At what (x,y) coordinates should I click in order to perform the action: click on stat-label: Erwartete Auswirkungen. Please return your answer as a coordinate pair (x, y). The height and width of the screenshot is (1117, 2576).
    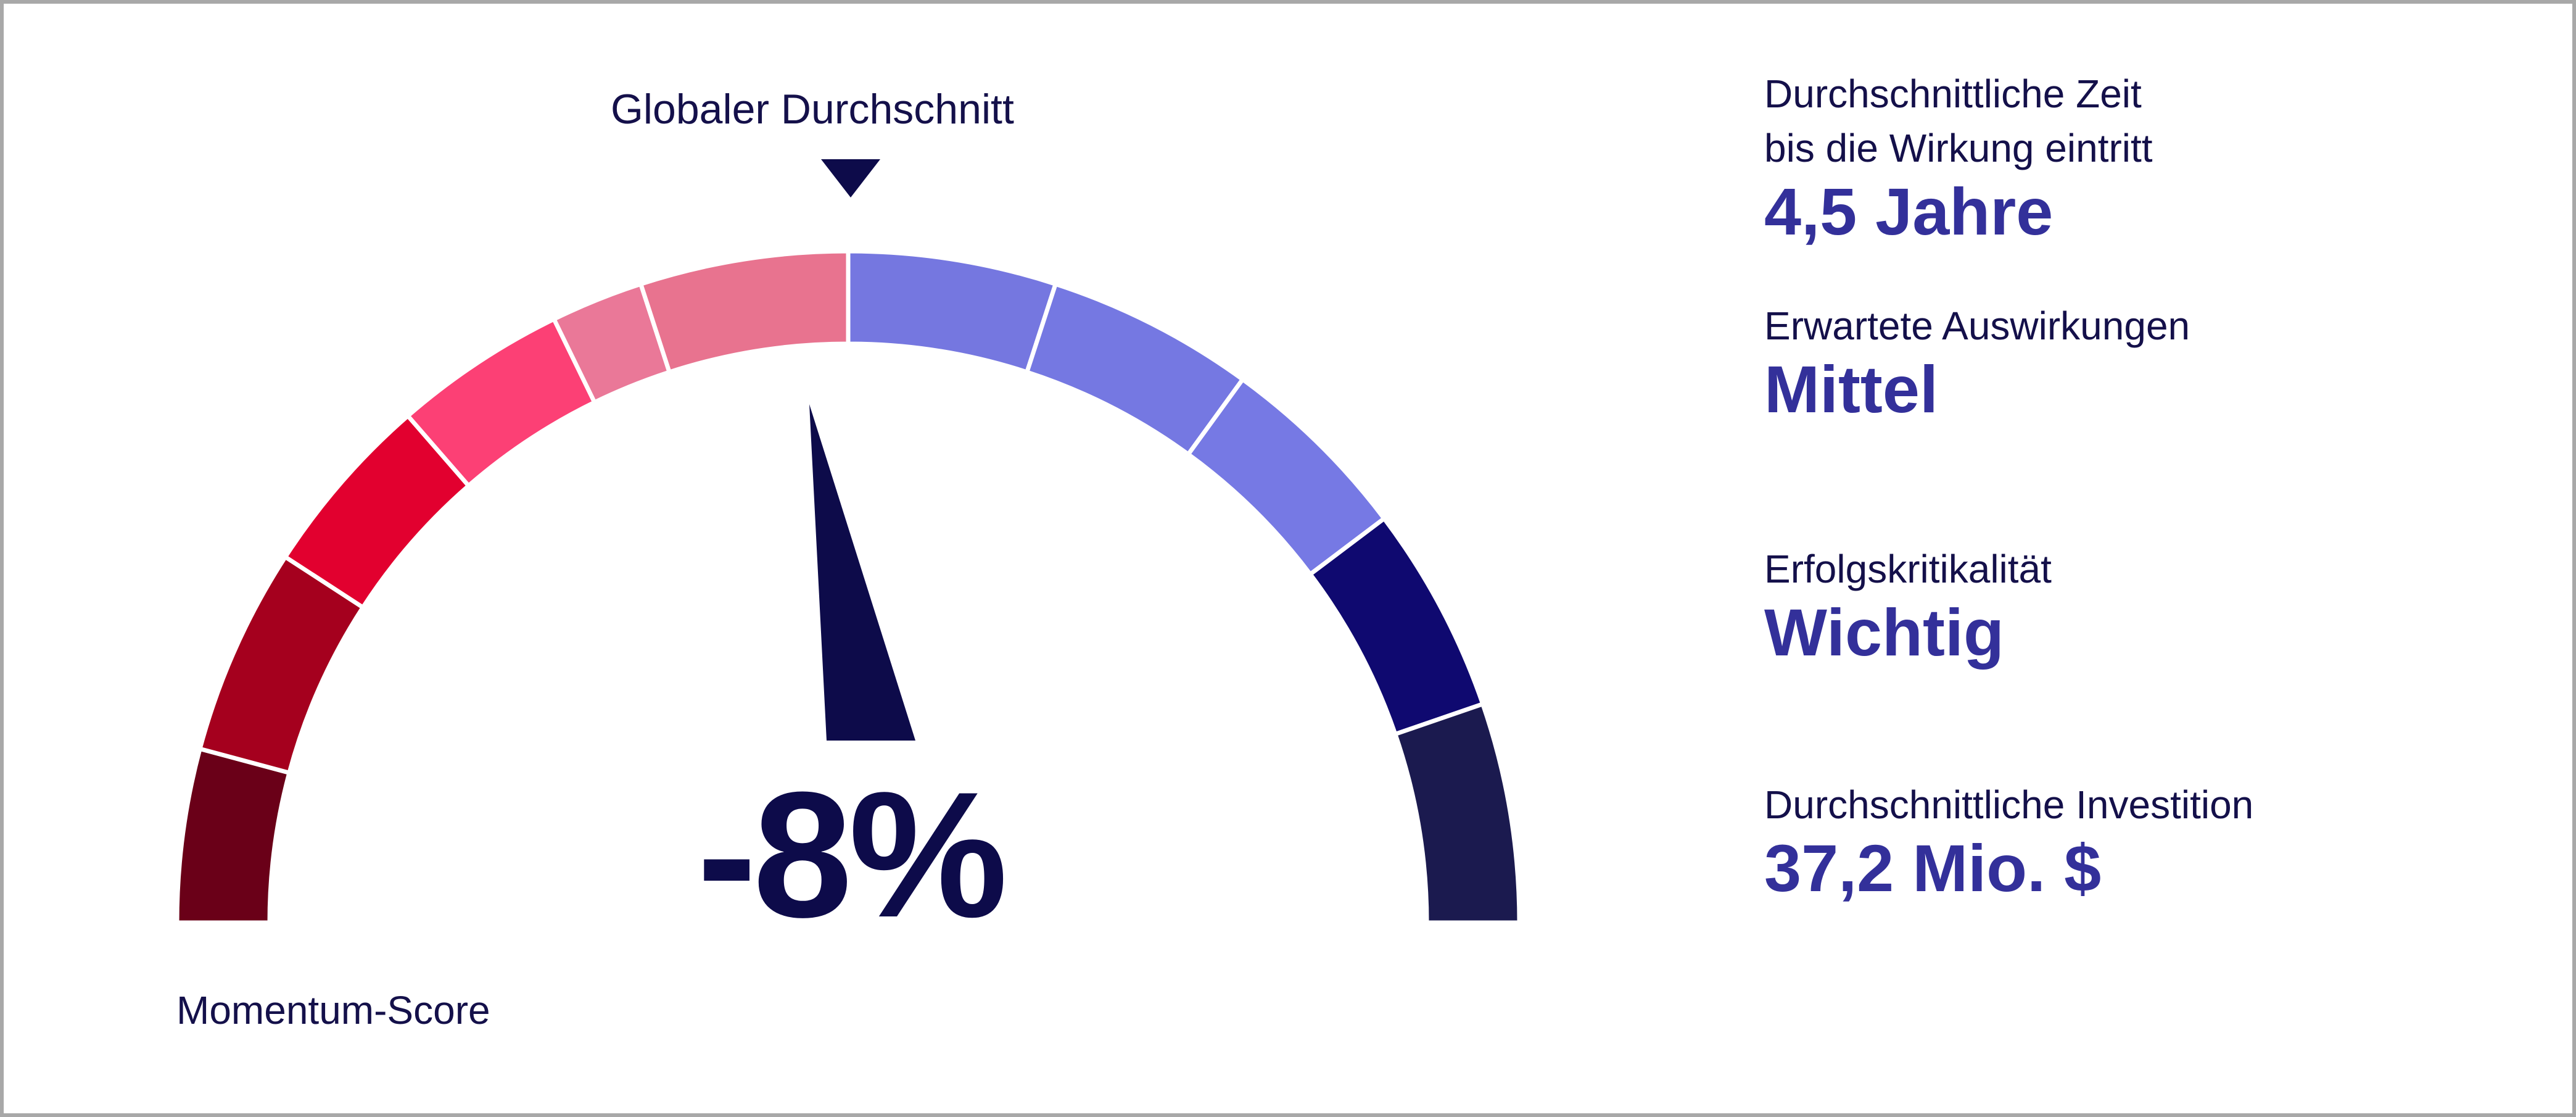
    Looking at the image, I should click on (1977, 326).